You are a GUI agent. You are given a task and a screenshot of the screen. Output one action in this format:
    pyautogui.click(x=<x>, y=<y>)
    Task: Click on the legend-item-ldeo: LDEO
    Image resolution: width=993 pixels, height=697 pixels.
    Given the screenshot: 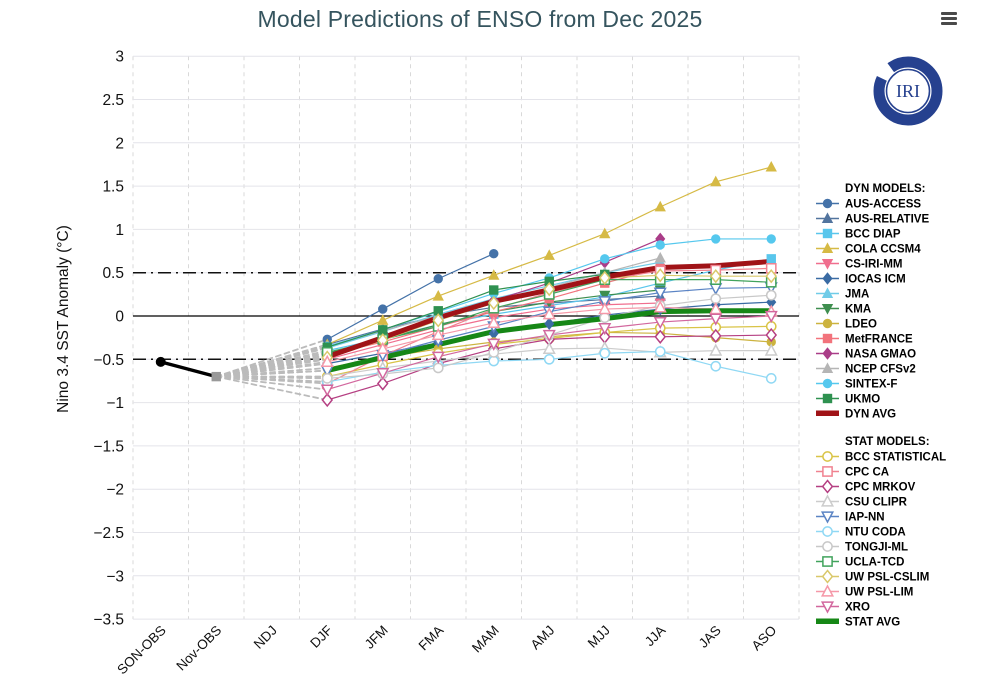 What is the action you would take?
    pyautogui.click(x=846, y=325)
    